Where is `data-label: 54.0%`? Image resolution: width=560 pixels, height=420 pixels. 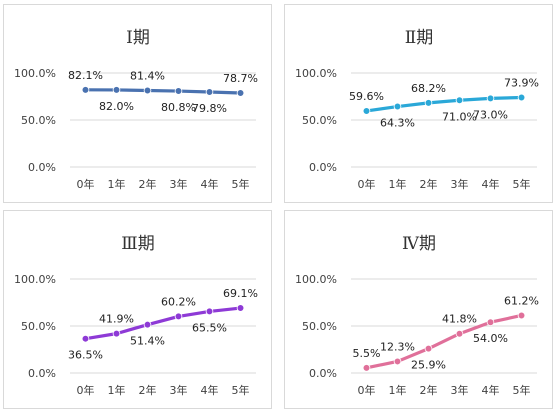
data-label: 54.0% is located at coordinates (490, 338).